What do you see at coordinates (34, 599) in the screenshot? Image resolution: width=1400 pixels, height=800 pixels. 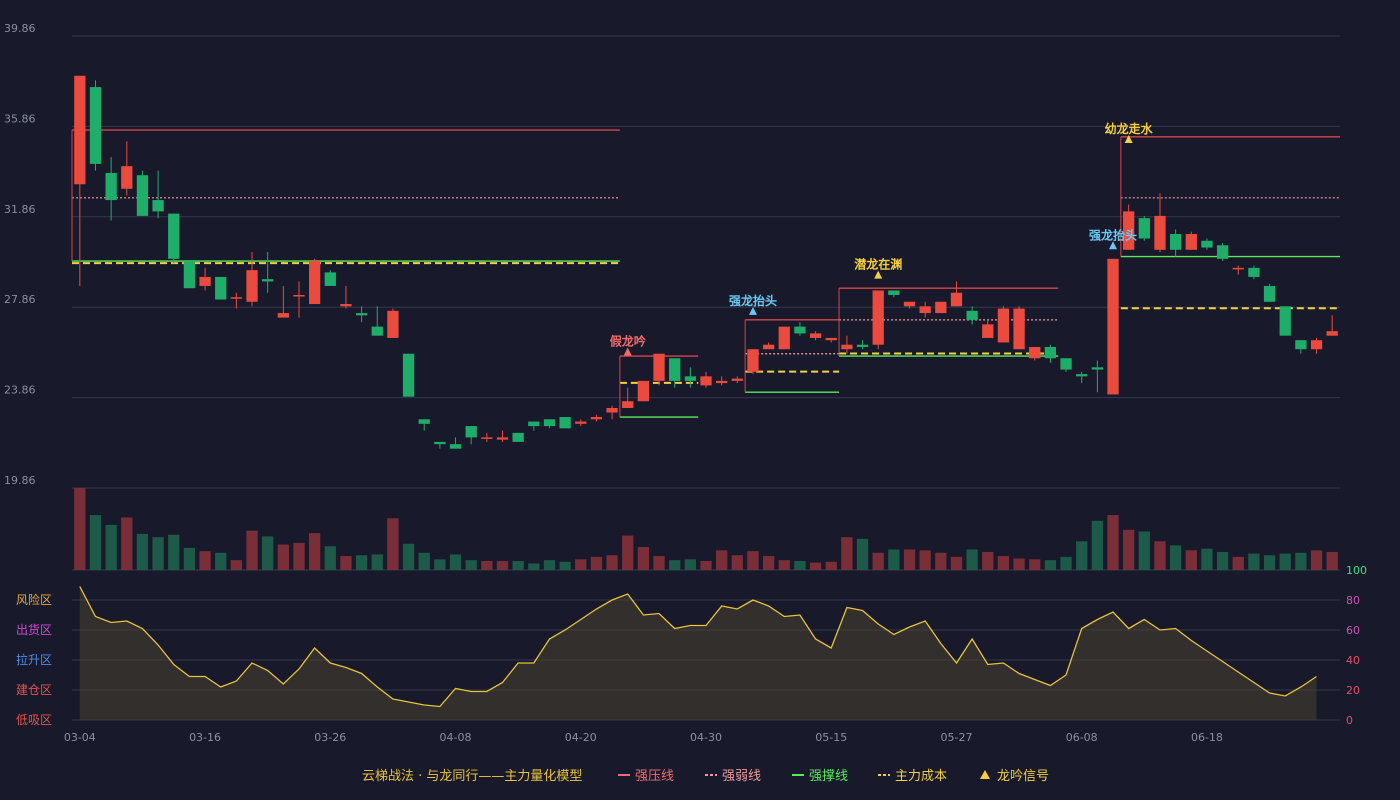 I see `zone-label: 风险区` at bounding box center [34, 599].